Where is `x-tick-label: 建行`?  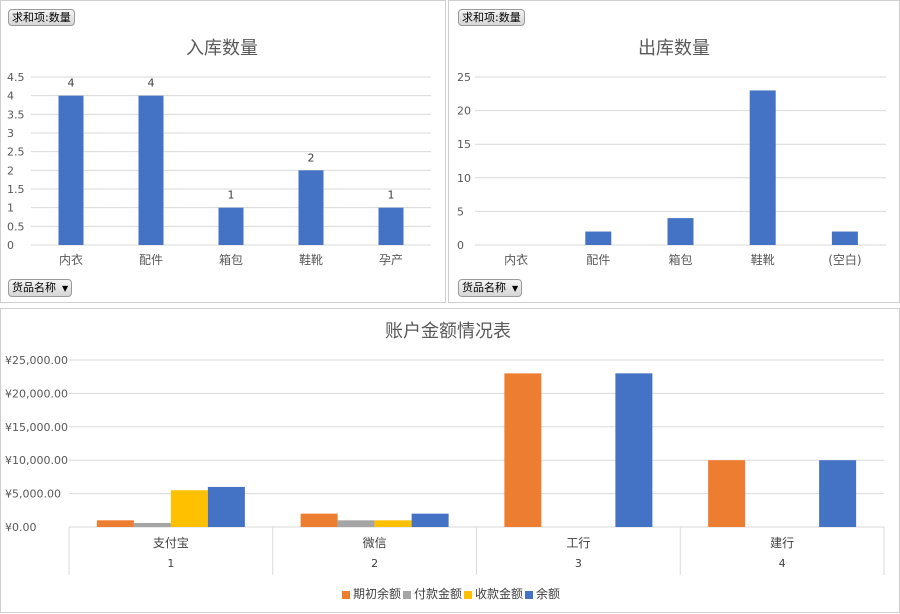 x-tick-label: 建行 is located at coordinates (782, 543).